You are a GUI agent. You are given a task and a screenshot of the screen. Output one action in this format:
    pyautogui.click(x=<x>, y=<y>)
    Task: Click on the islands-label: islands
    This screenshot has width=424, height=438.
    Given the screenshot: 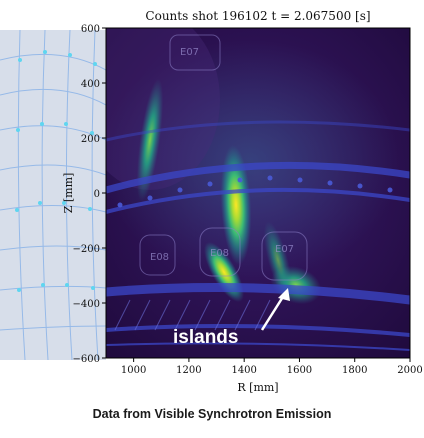 What is the action you would take?
    pyautogui.click(x=205, y=337)
    